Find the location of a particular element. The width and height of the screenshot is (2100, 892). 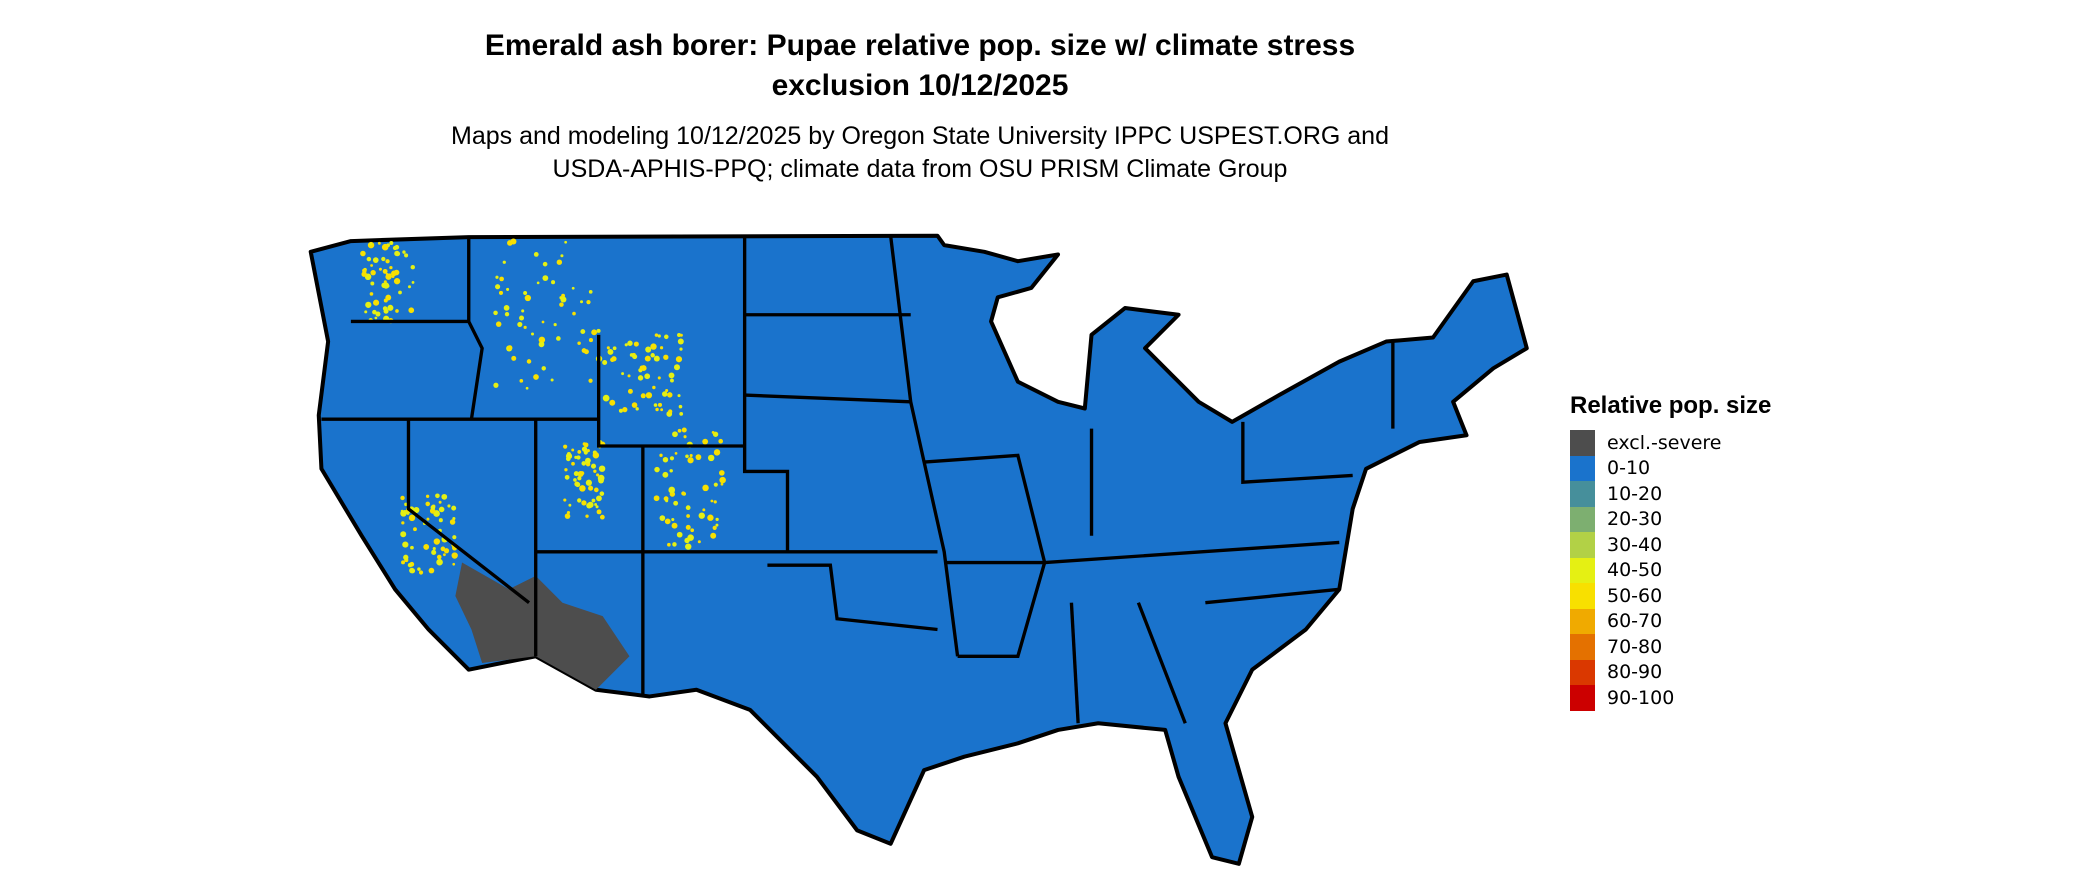

legend-item: 10-20 is located at coordinates (1670, 494).